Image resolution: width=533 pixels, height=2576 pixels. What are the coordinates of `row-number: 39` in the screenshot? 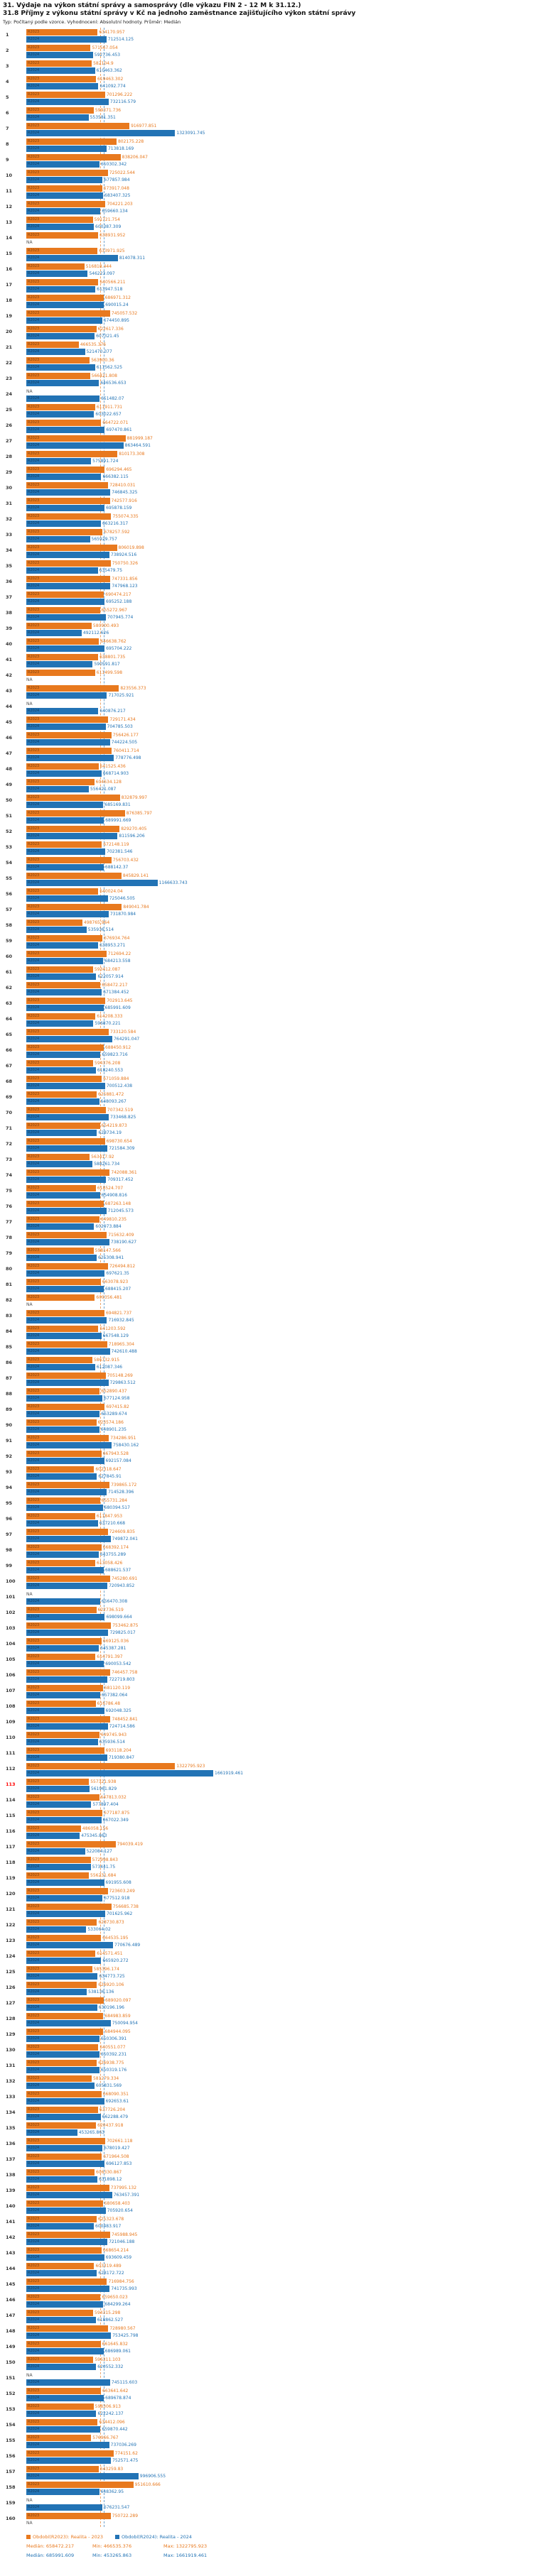 It's located at (9, 628).